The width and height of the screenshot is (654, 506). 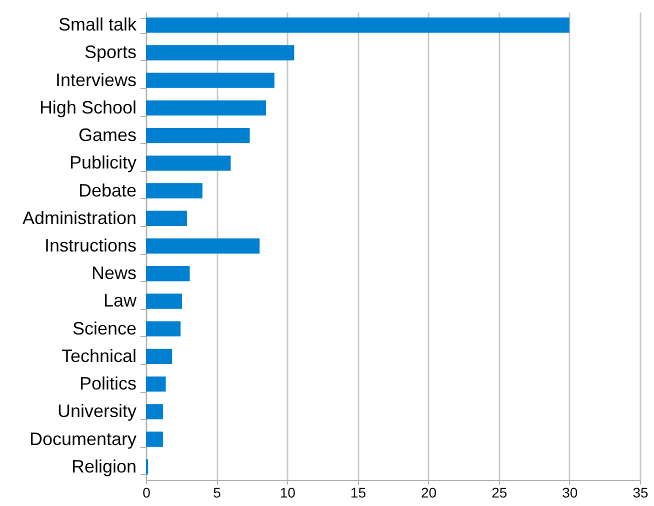 What do you see at coordinates (98, 356) in the screenshot?
I see `y-tick-label: Technical` at bounding box center [98, 356].